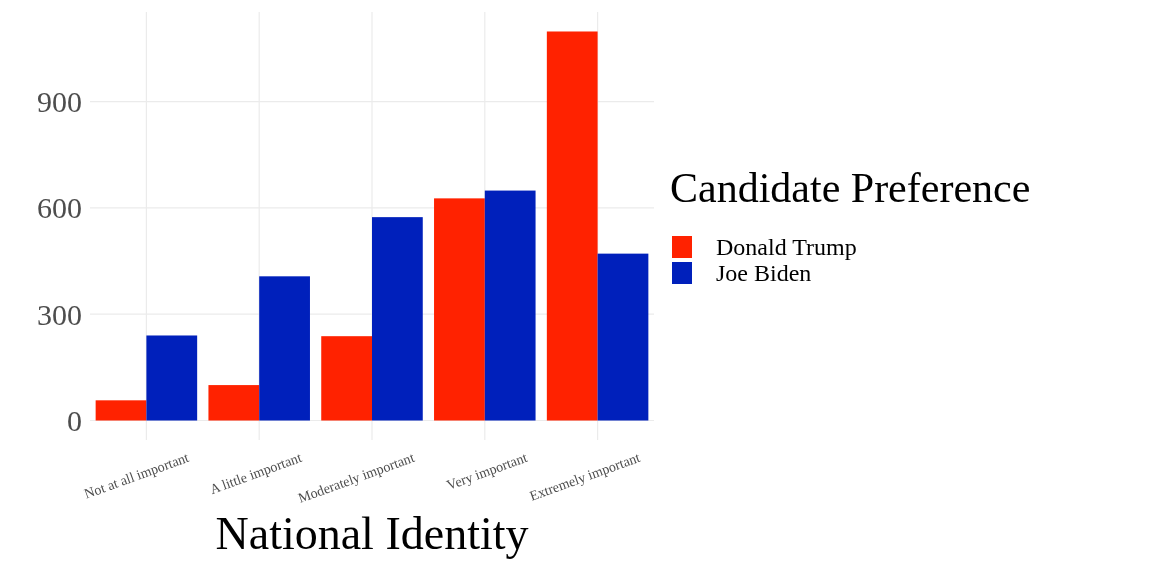  What do you see at coordinates (786, 247) in the screenshot?
I see `legend-label: Donald Trump` at bounding box center [786, 247].